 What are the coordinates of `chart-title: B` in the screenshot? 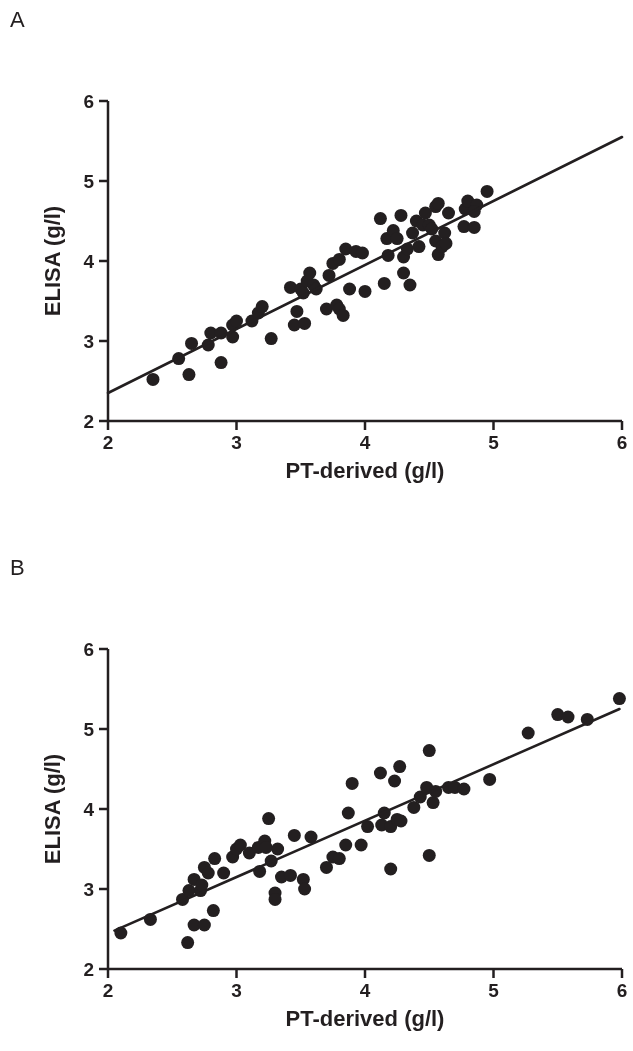 It's located at (17, 567).